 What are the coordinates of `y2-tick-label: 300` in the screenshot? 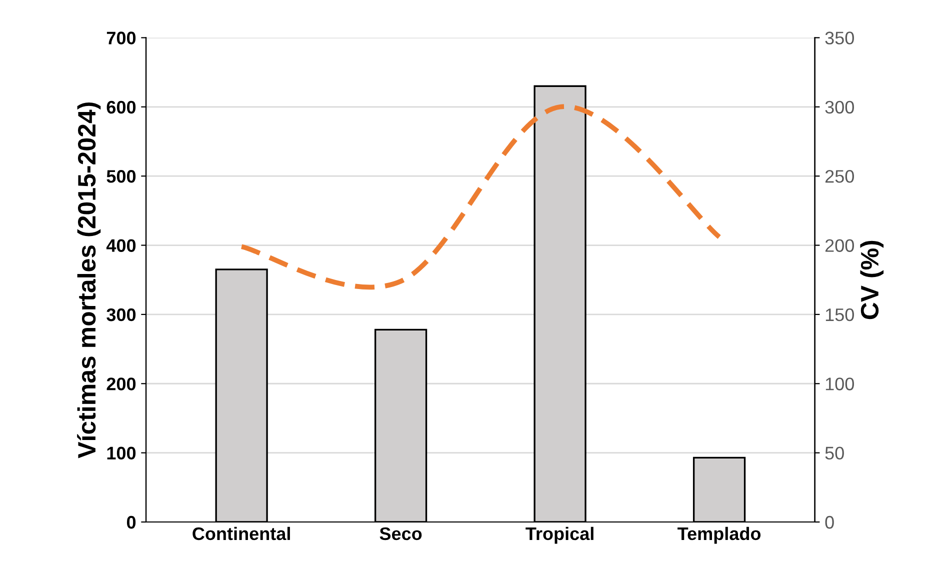 It's located at (839, 107).